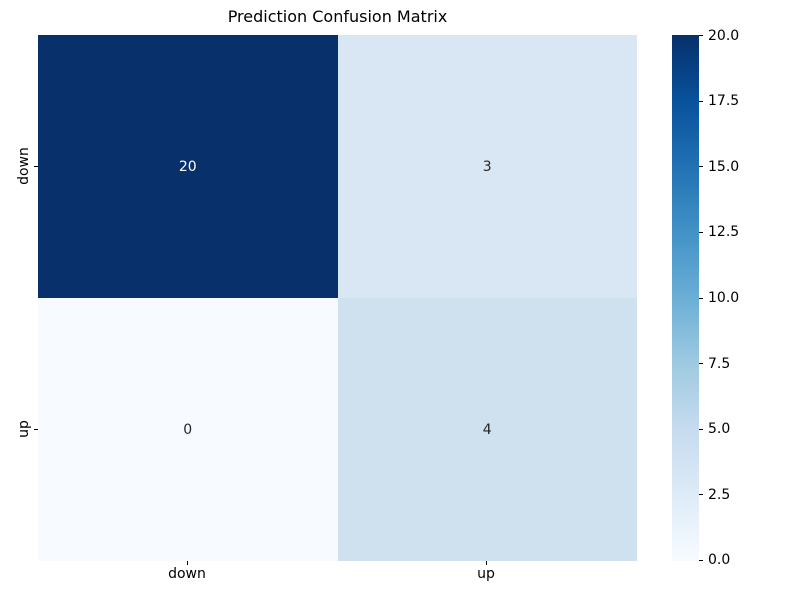 Image resolution: width=800 pixels, height=600 pixels. I want to click on colorbar-tick-label: 0.0, so click(719, 560).